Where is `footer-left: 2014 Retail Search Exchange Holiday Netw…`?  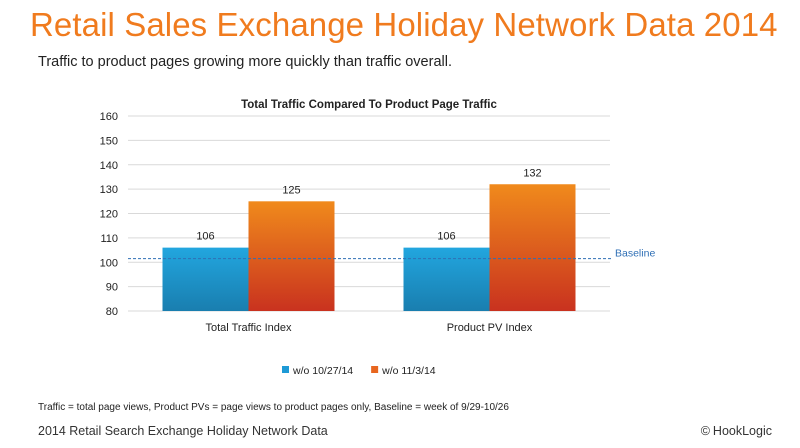 footer-left: 2014 Retail Search Exchange Holiday Netw… is located at coordinates (183, 431).